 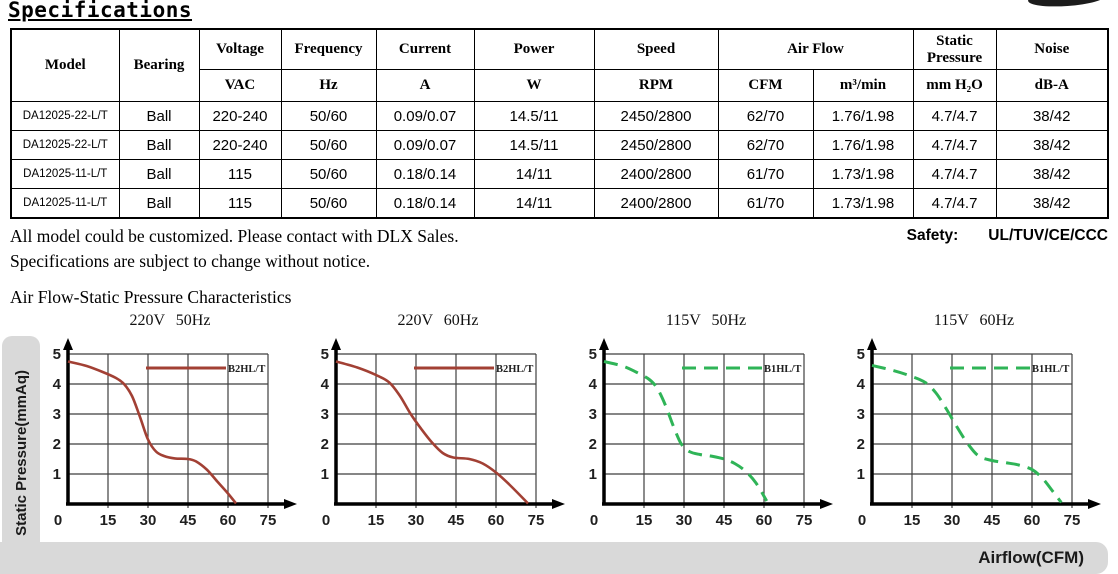 I want to click on col-header-speed: Speed, so click(x=656, y=49).